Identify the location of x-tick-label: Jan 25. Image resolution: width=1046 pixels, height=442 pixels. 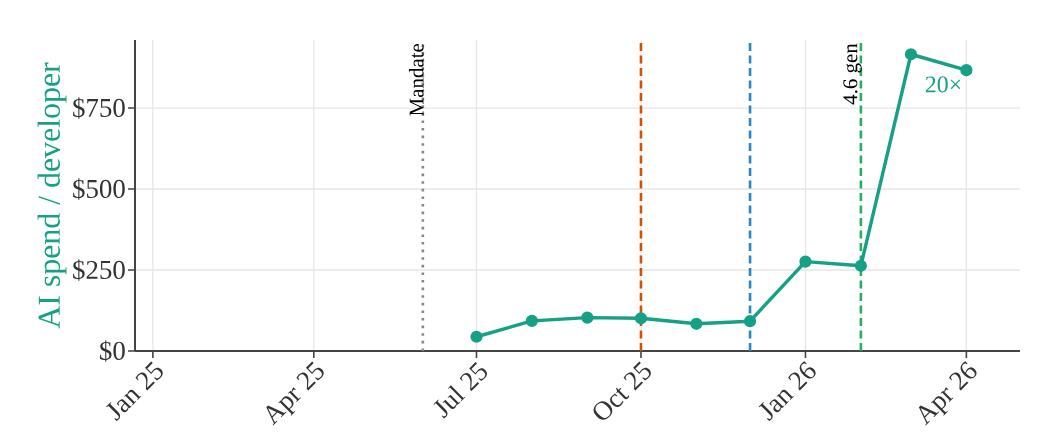
(134, 391).